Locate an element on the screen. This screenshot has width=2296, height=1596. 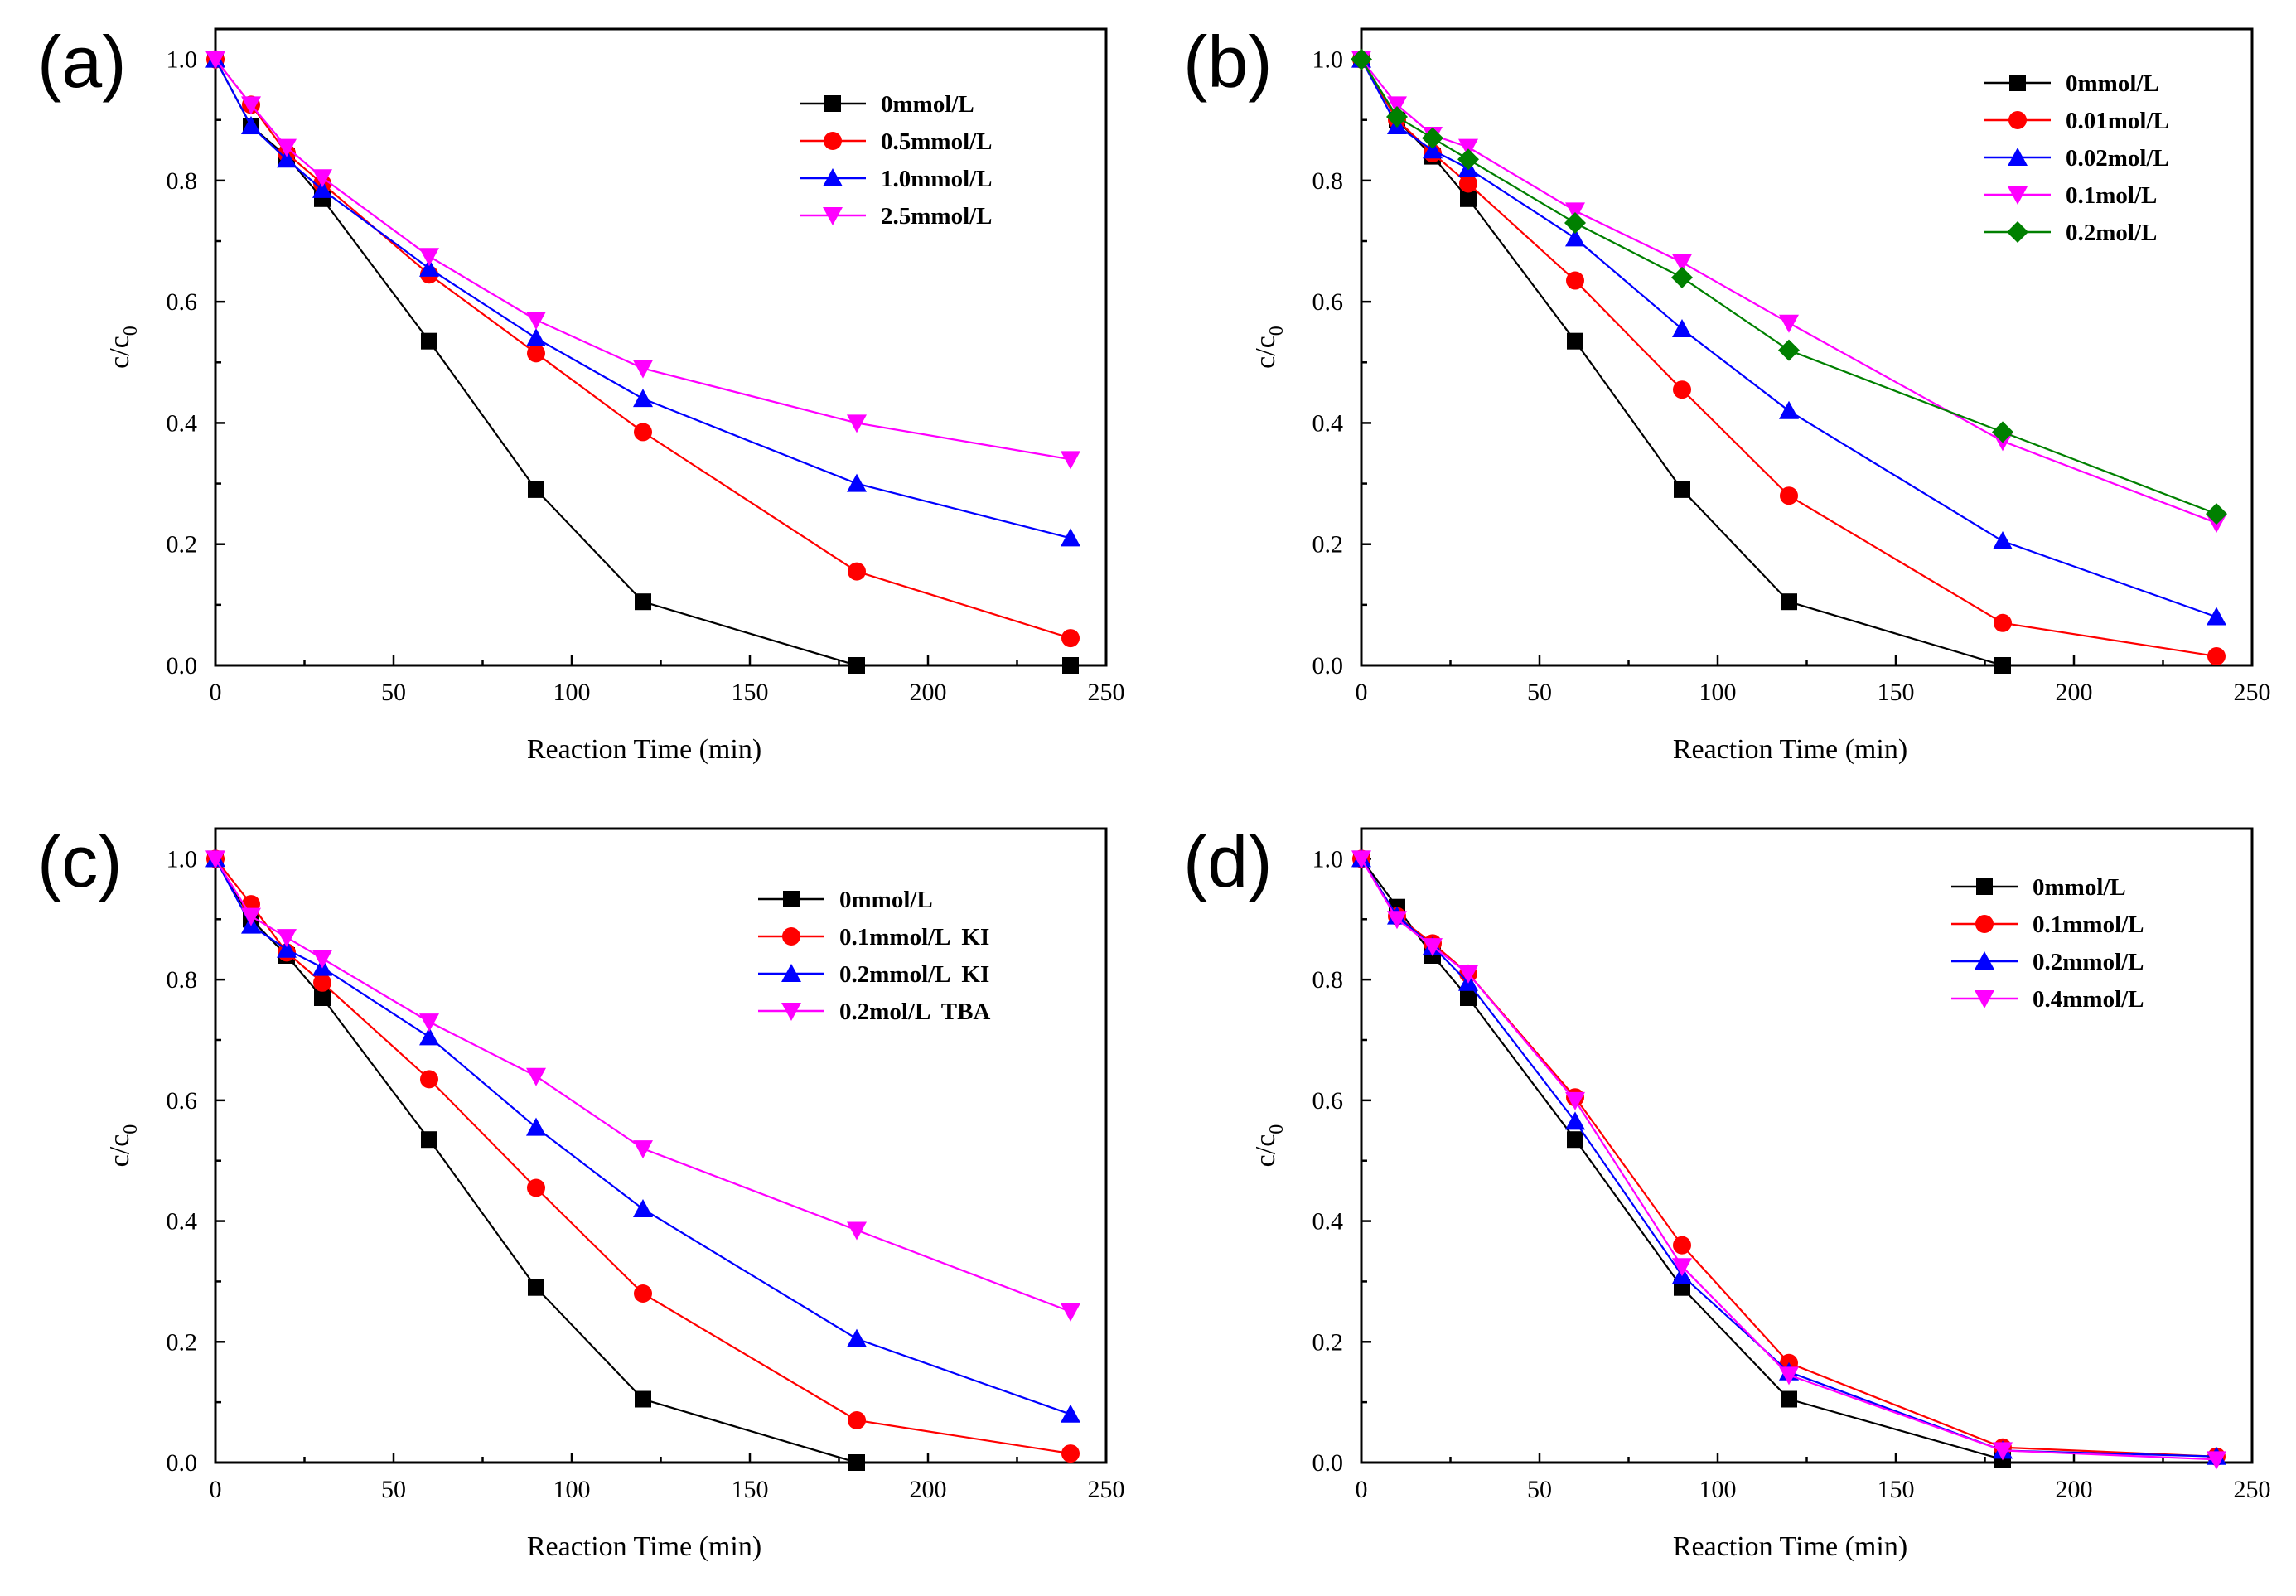
y-axis-title-subscript: 0 is located at coordinates (1277, 331).